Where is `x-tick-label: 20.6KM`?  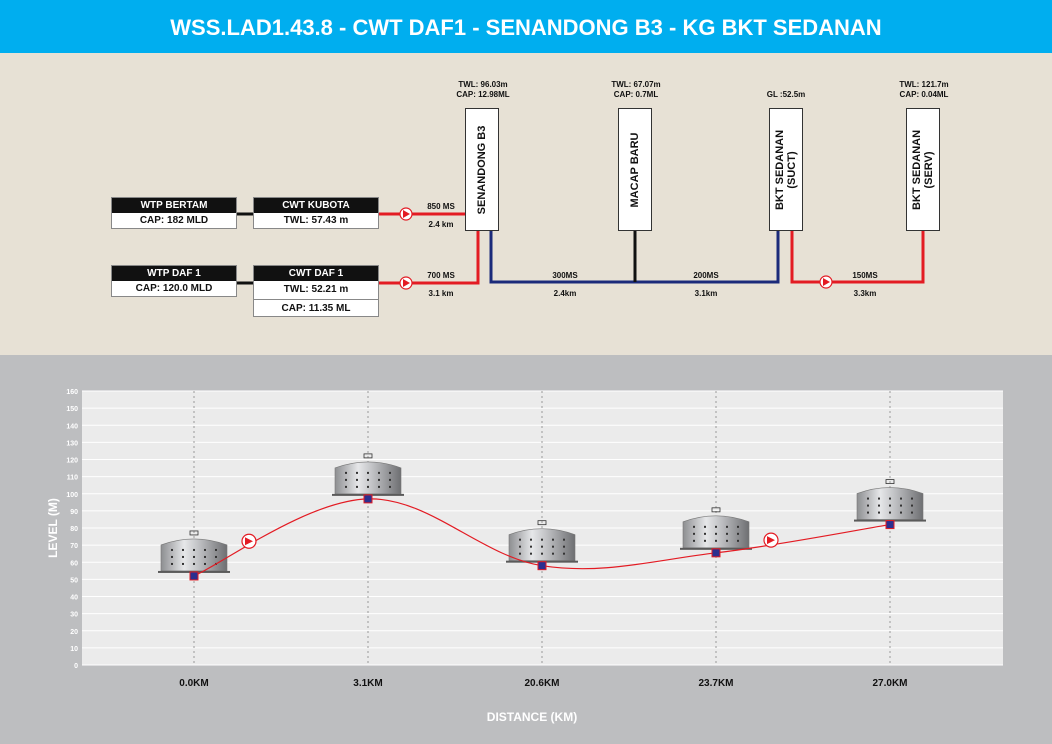
x-tick-label: 20.6KM is located at coordinates (541, 683).